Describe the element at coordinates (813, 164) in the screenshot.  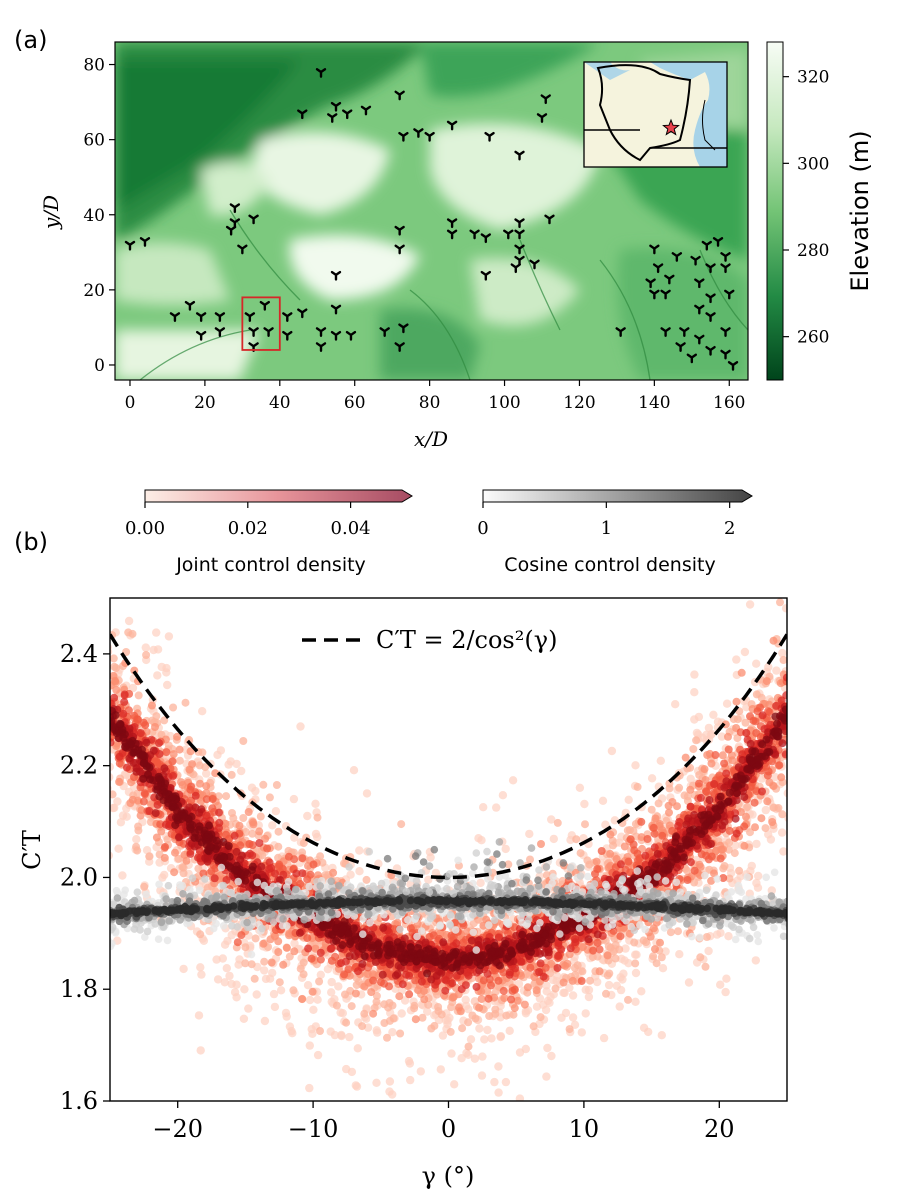
I see `colorbar-tick-label: 300` at that location.